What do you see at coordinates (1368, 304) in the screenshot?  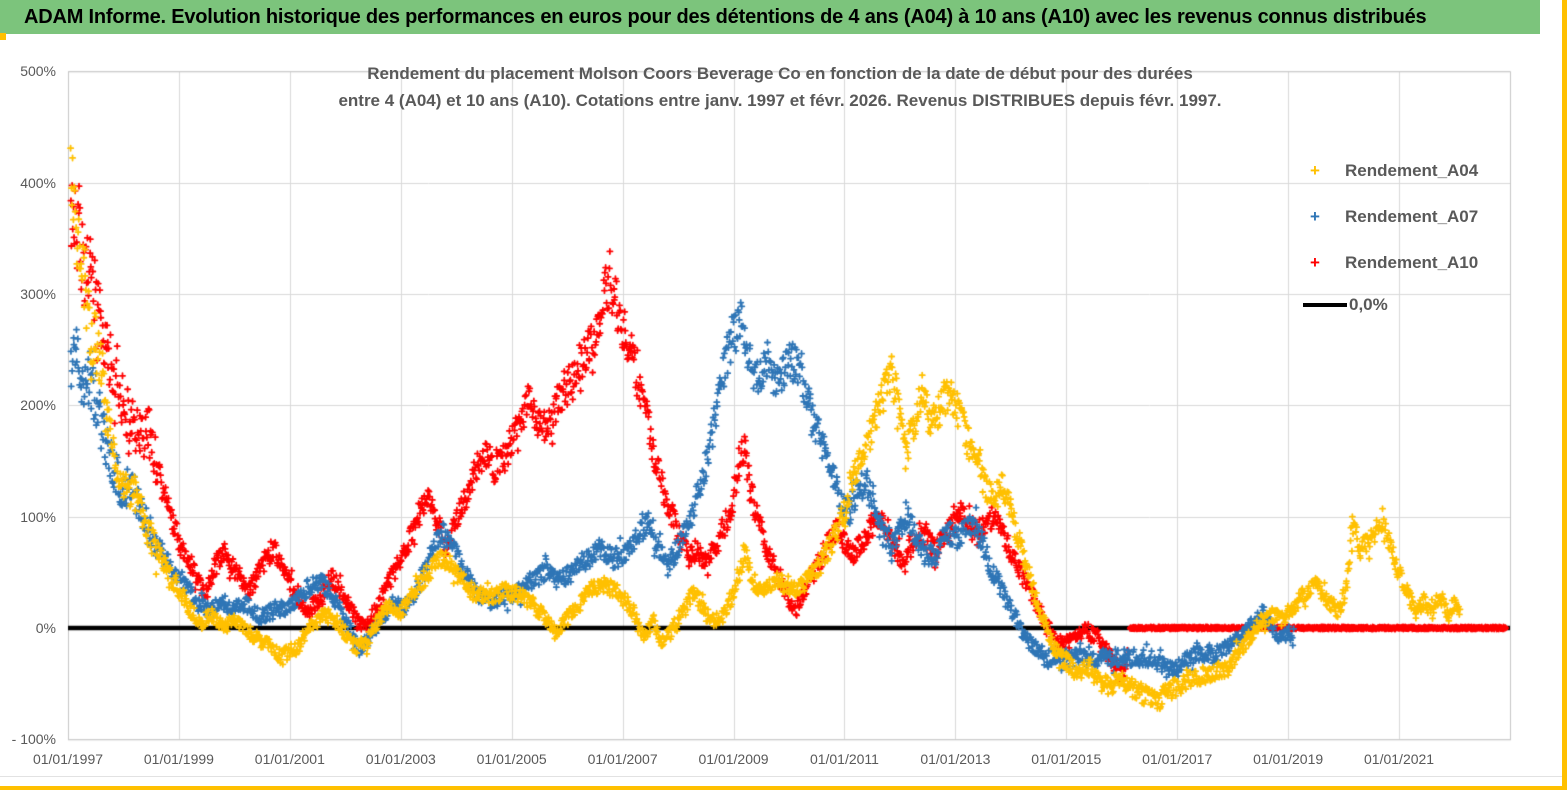 I see `legend-label: 0,0%` at bounding box center [1368, 304].